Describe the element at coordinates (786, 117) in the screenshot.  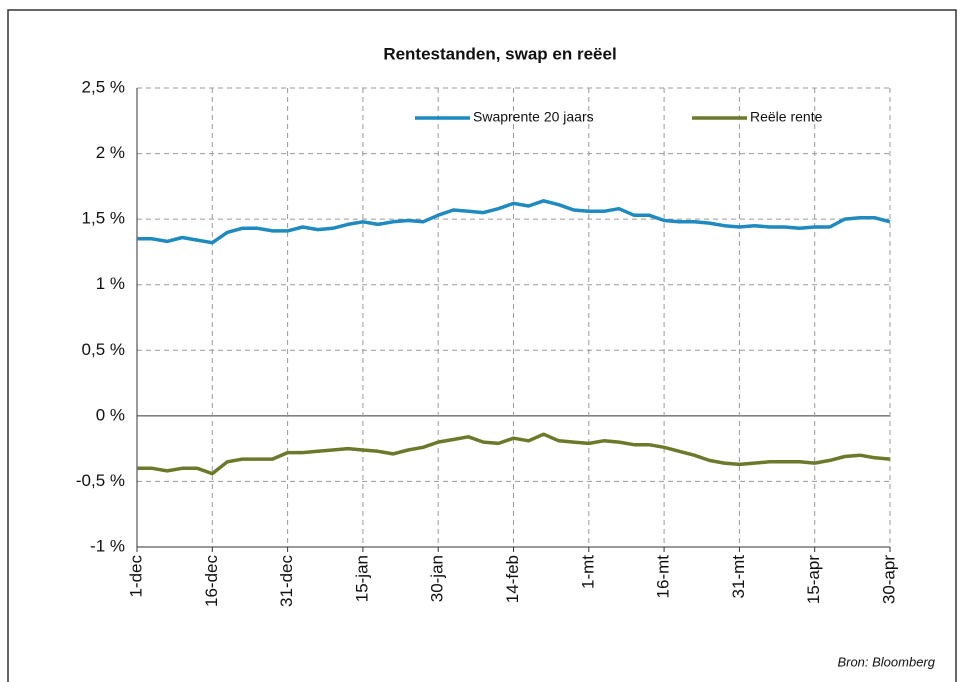
I see `legend-label: Reële rente` at that location.